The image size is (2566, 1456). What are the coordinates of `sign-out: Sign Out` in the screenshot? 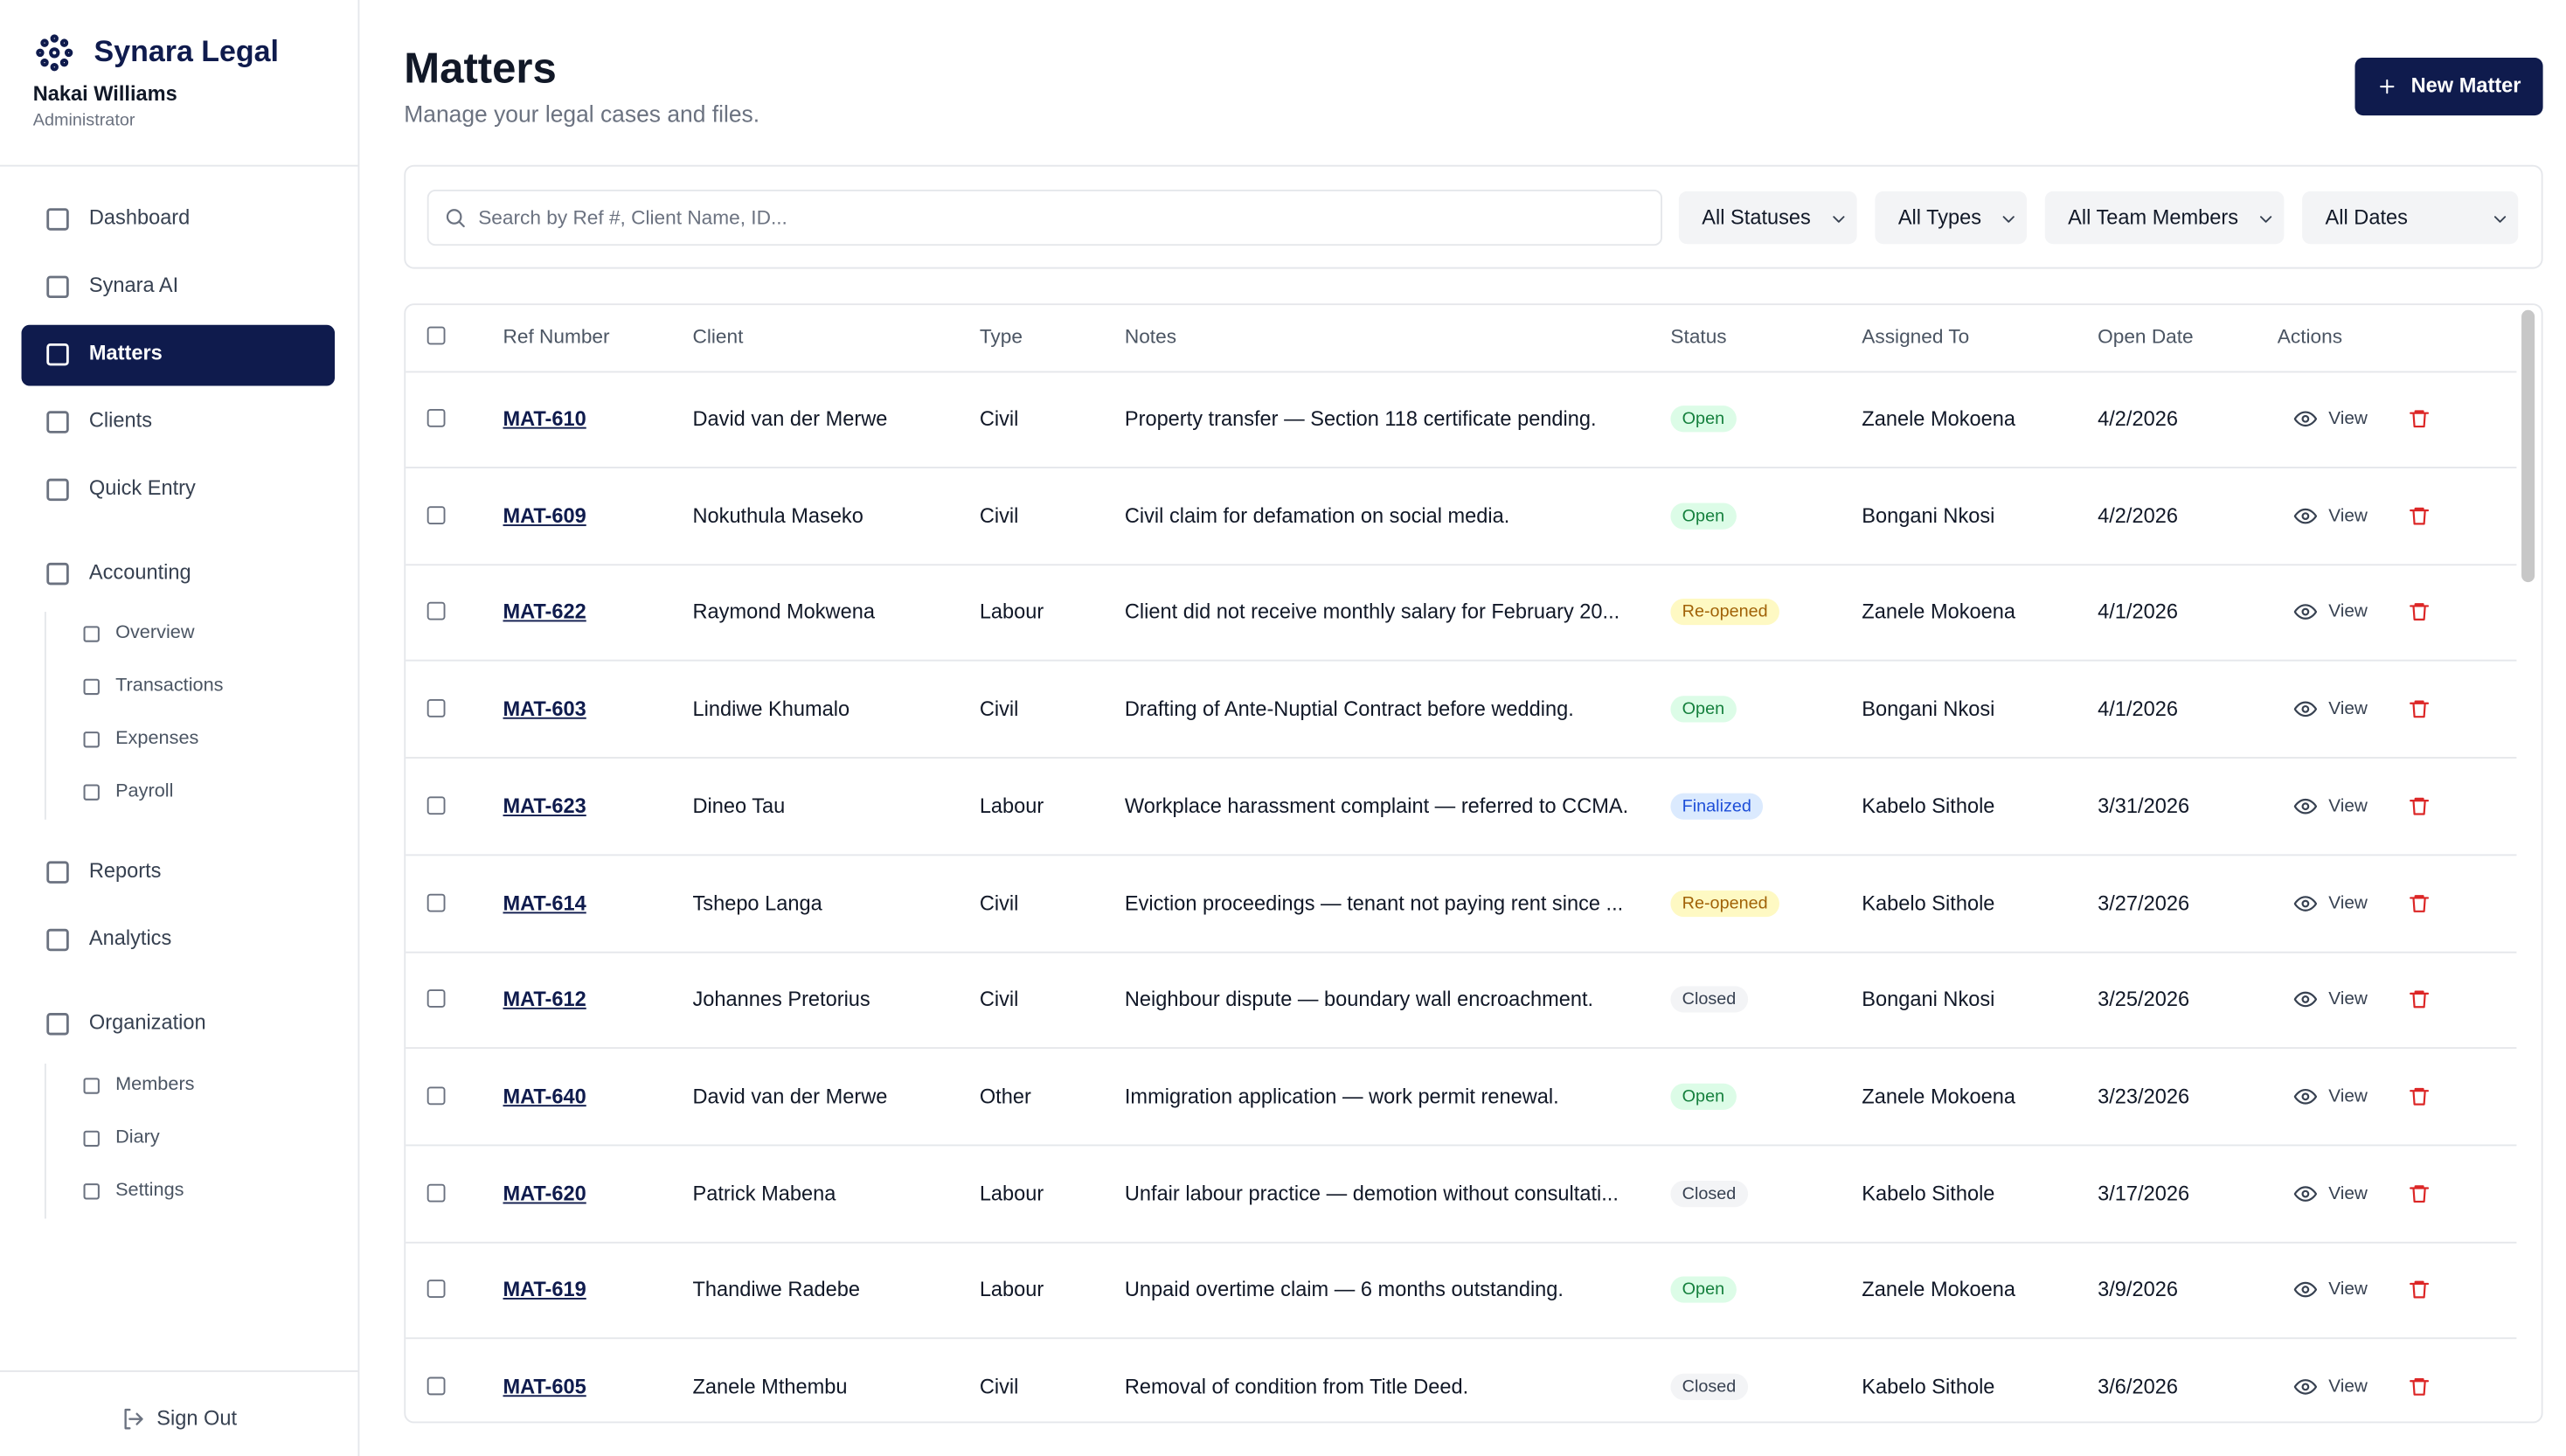 It's located at (197, 1418).